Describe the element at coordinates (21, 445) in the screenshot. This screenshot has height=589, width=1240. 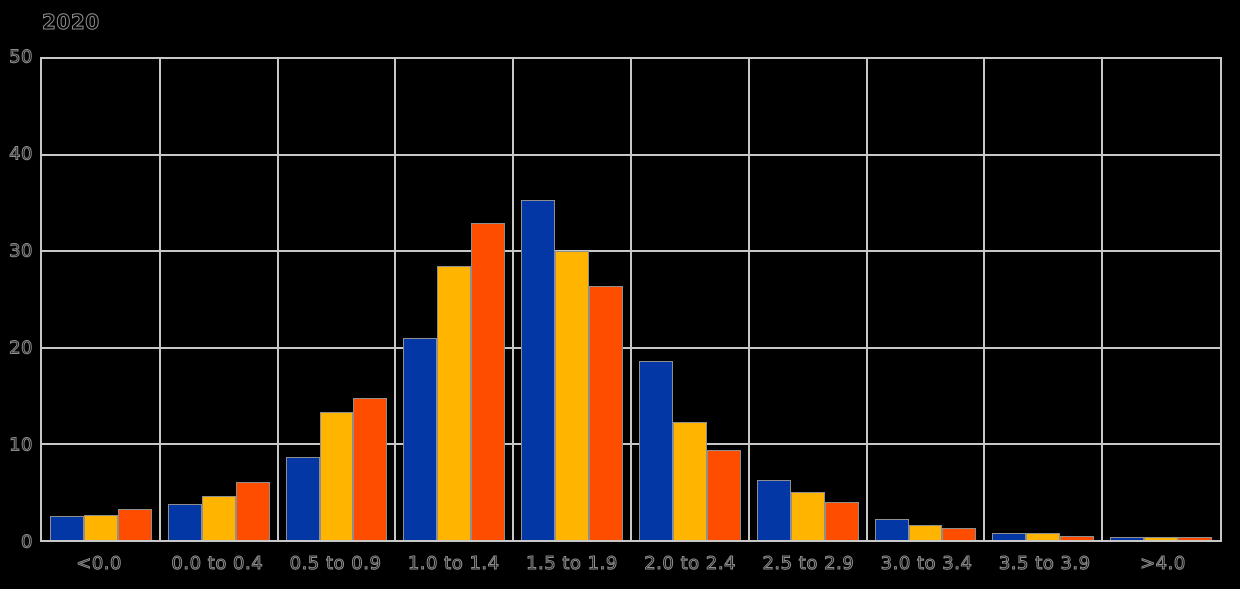
I see `y-tick-label: 10` at that location.